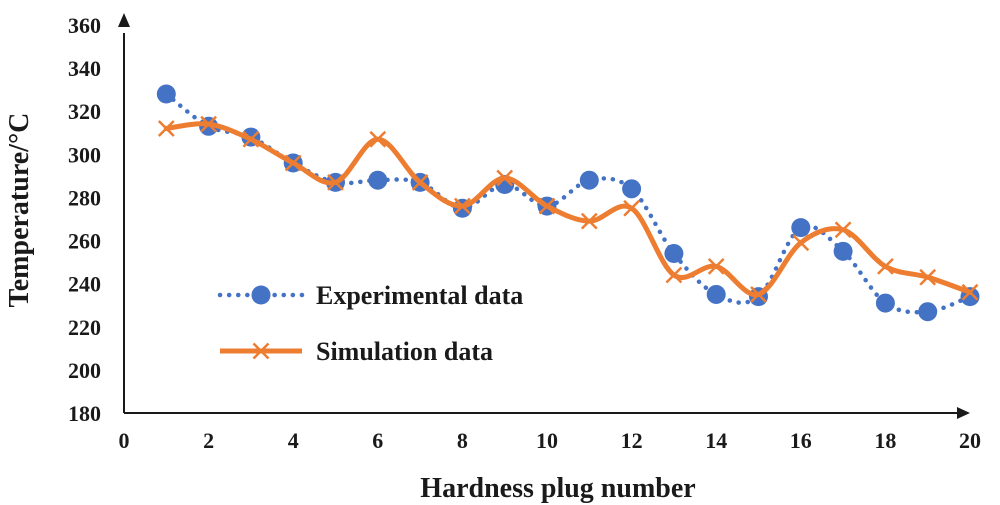 The image size is (1000, 505). I want to click on x-axis-title: Hardness plug number, so click(557, 488).